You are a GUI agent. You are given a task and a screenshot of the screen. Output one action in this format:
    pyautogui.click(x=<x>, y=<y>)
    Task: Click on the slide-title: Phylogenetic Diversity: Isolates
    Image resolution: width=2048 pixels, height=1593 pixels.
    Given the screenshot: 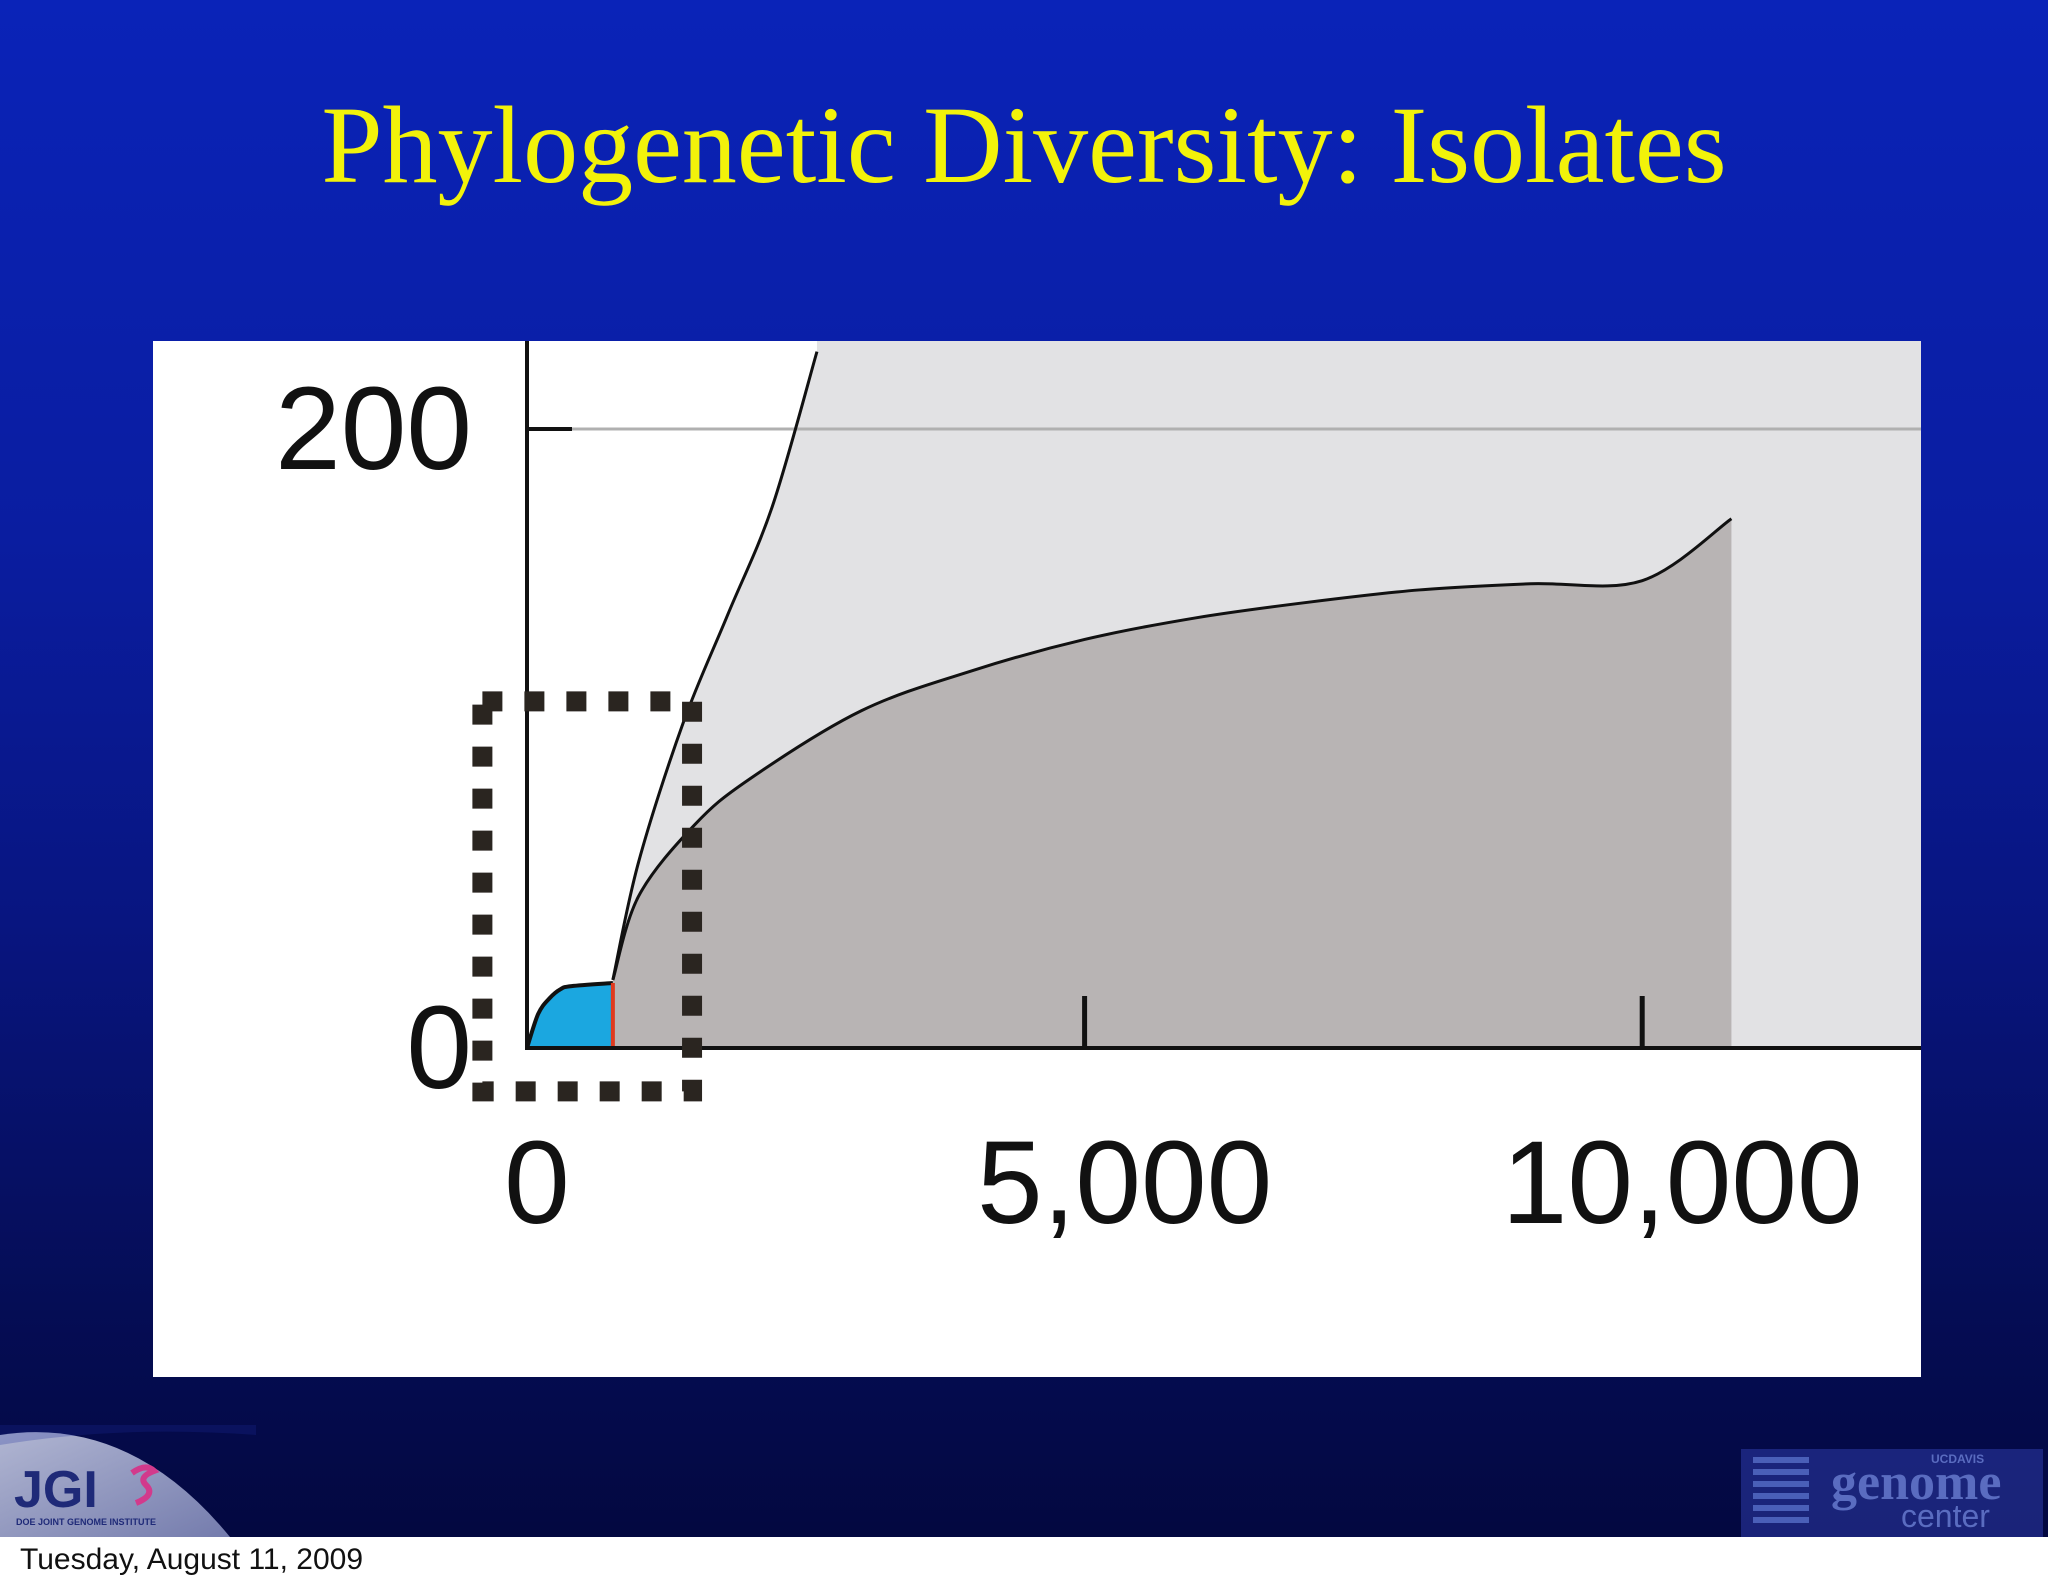 What is the action you would take?
    pyautogui.click(x=1024, y=145)
    